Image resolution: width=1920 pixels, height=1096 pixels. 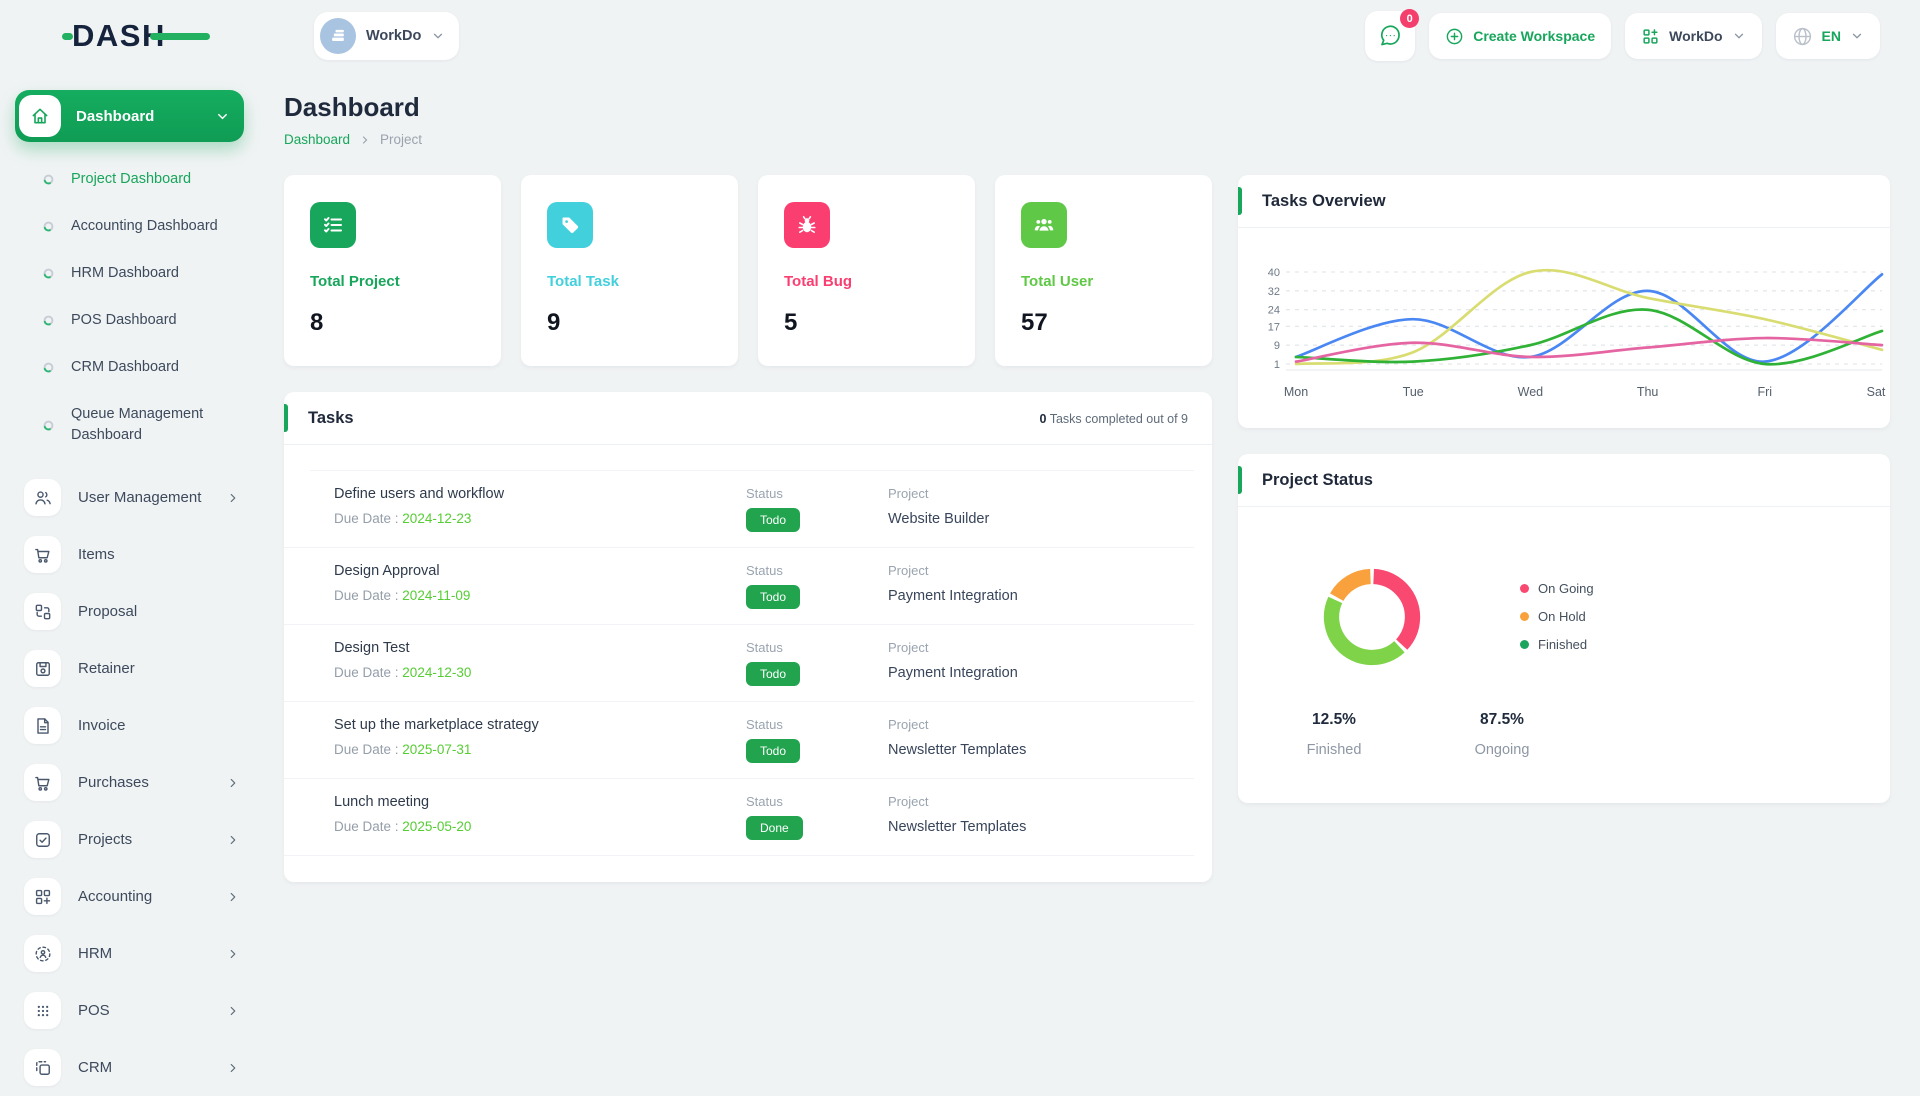 What do you see at coordinates (108, 612) in the screenshot?
I see `sidebar-item-label: Proposal` at bounding box center [108, 612].